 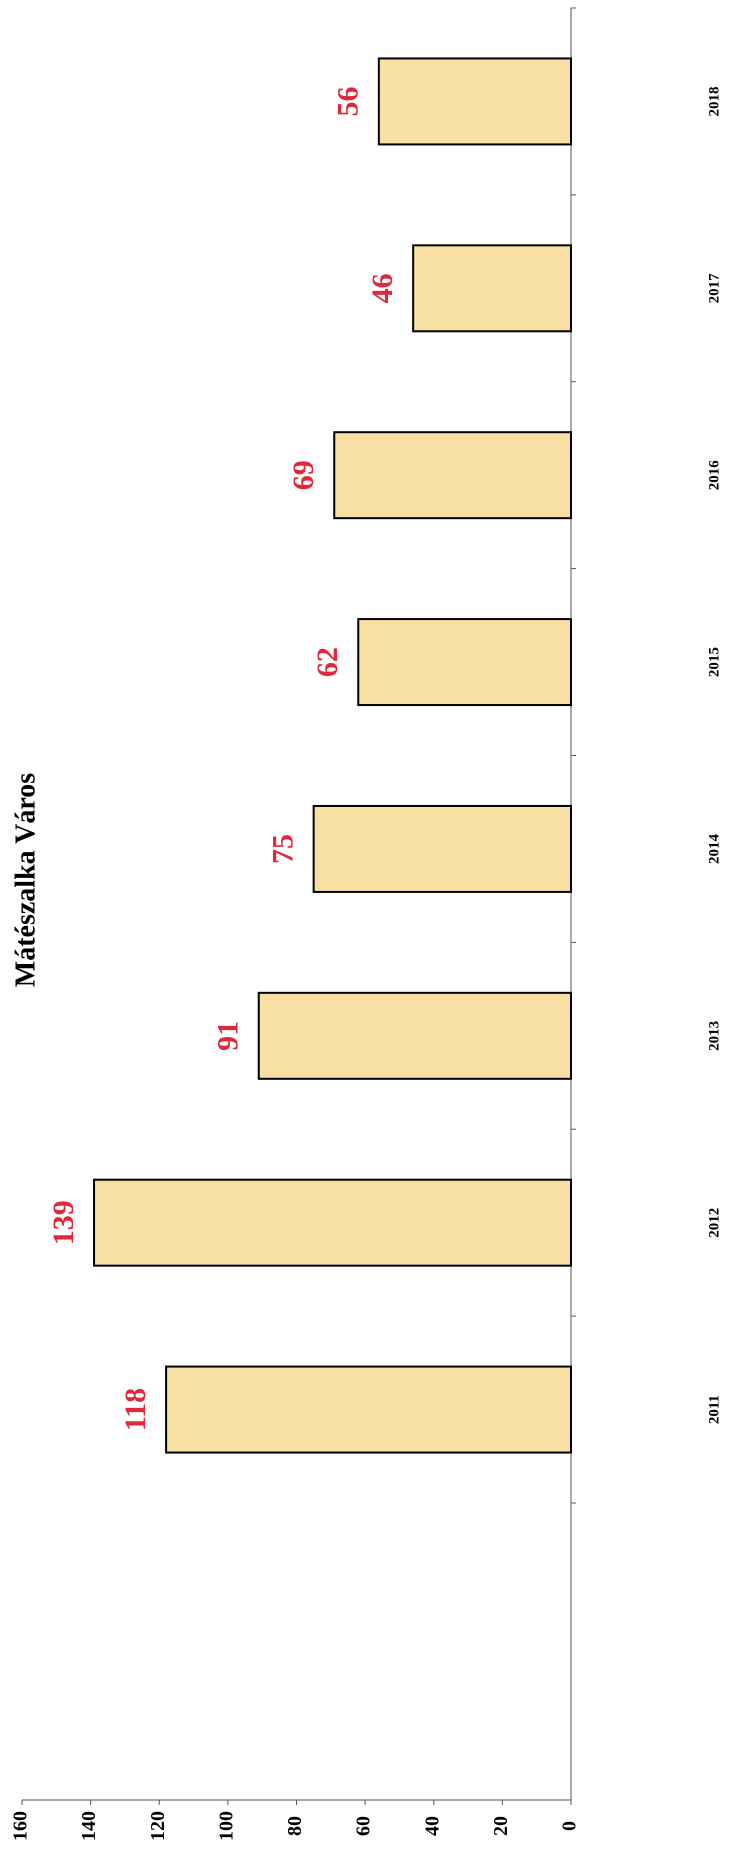 I want to click on data-label: 139, so click(x=63, y=1222).